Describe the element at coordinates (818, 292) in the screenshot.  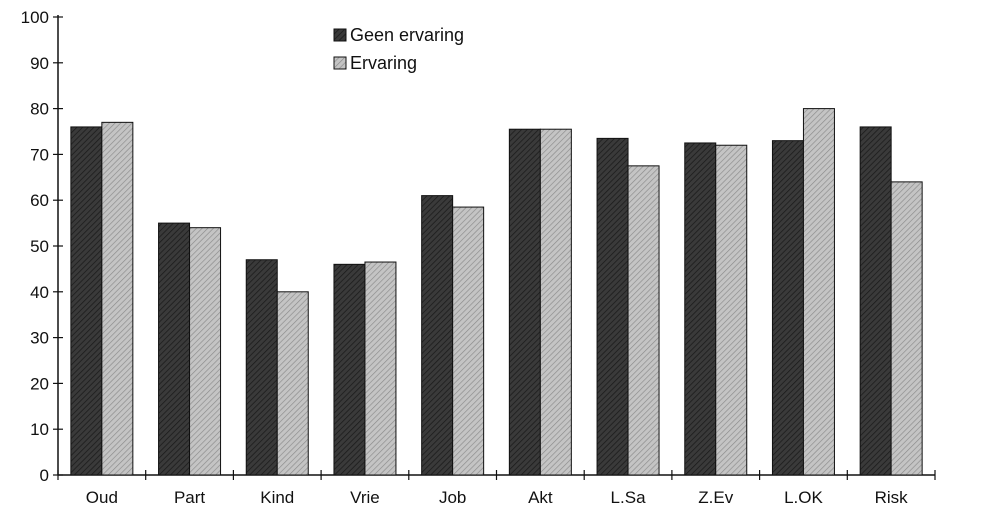
I see `bar-ervaring-lok` at that location.